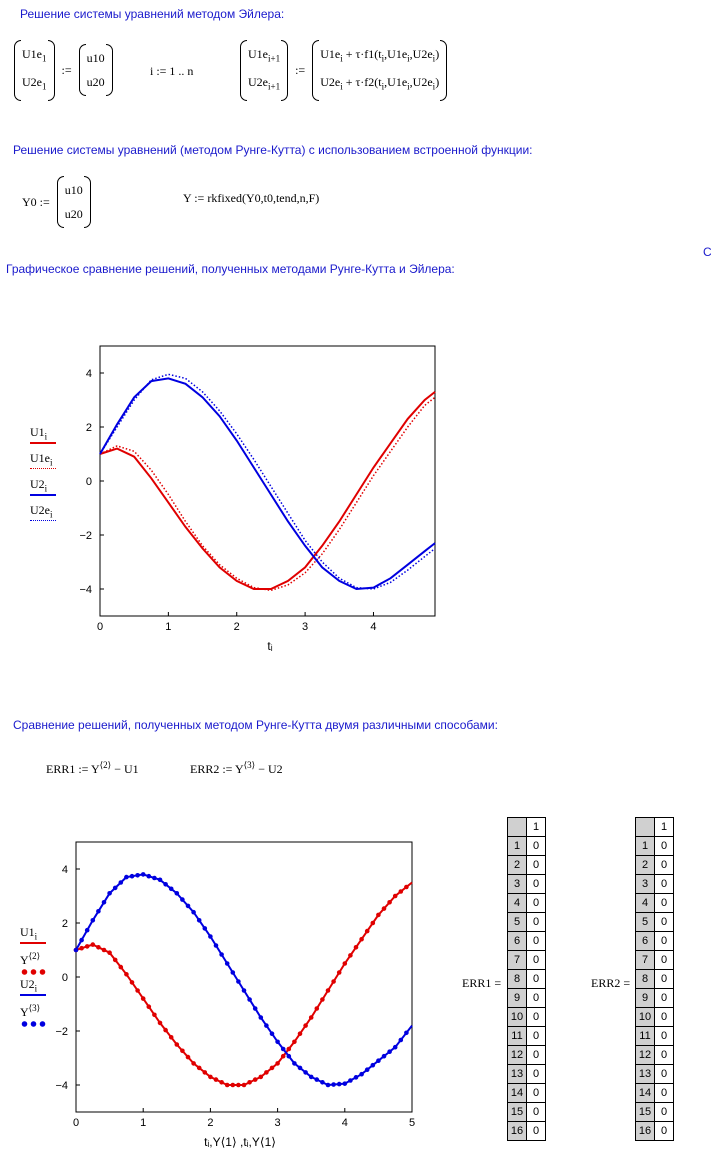 The height and width of the screenshot is (1163, 711). What do you see at coordinates (240, 1142) in the screenshot?
I see `x-axis-label: tᵢ,Y⟨1⟩ ,tᵢ,Y⟨1⟩` at bounding box center [240, 1142].